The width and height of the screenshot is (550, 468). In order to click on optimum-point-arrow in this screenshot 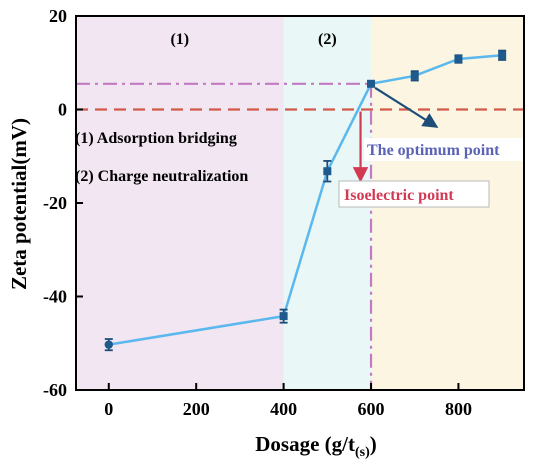, I will do `click(406, 107)`.